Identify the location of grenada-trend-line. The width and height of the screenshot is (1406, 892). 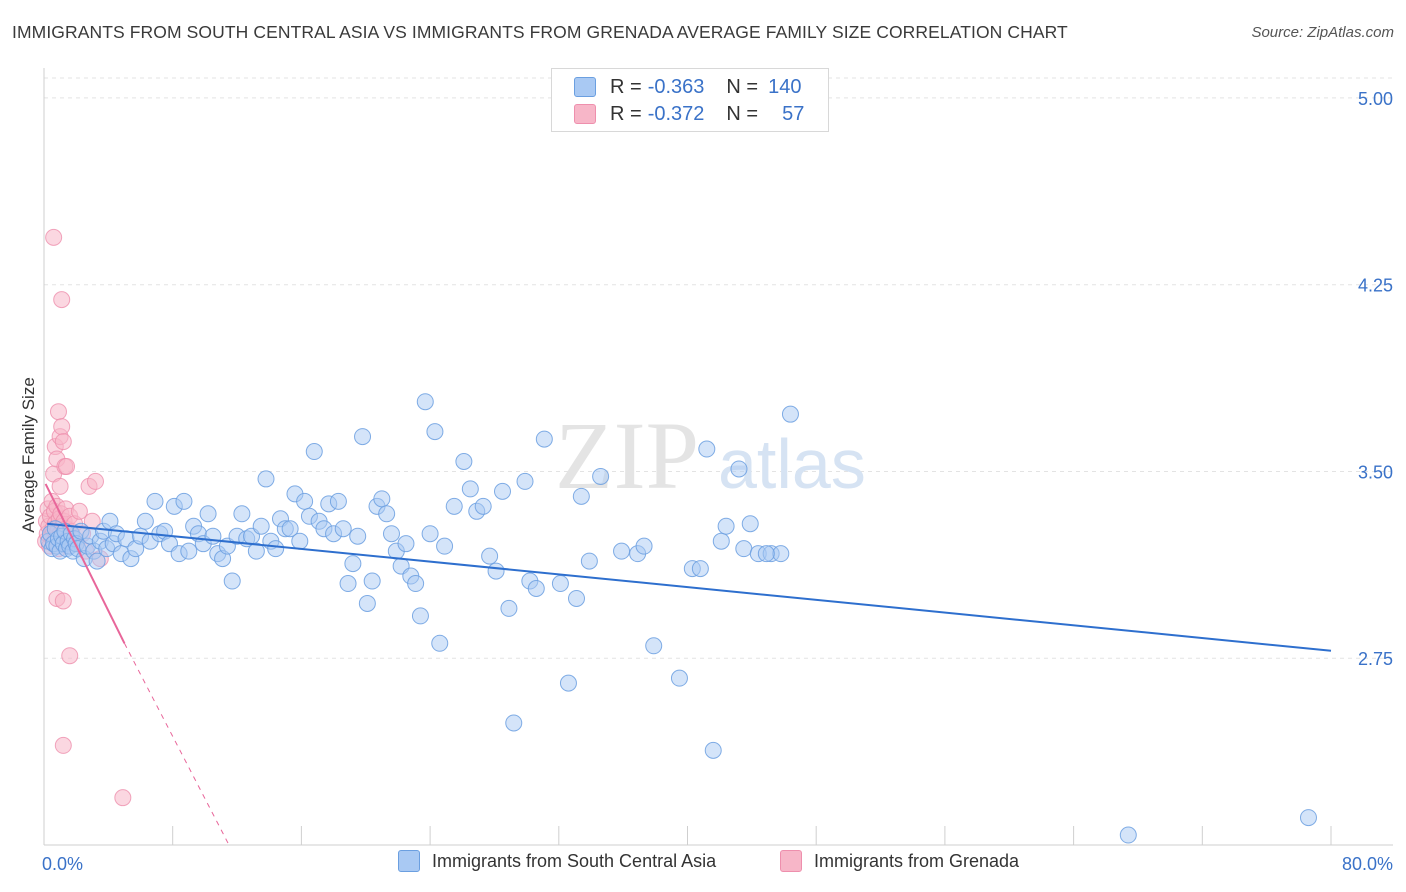
(85, 563).